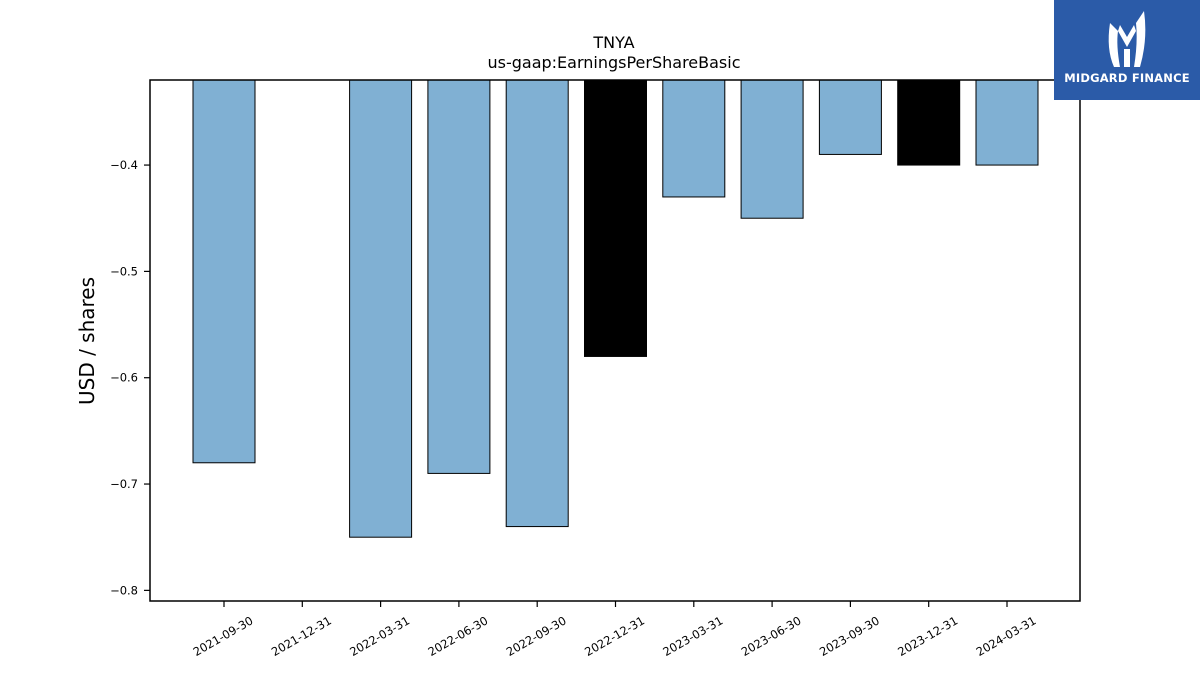  Describe the element at coordinates (614, 636) in the screenshot. I see `x-tick-label: 2022-12-31` at that location.